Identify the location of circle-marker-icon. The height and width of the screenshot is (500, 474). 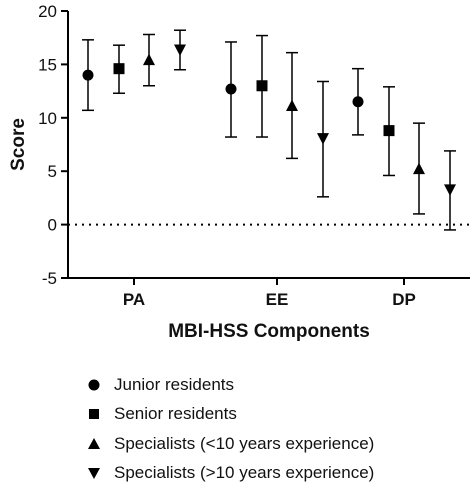
(94, 385).